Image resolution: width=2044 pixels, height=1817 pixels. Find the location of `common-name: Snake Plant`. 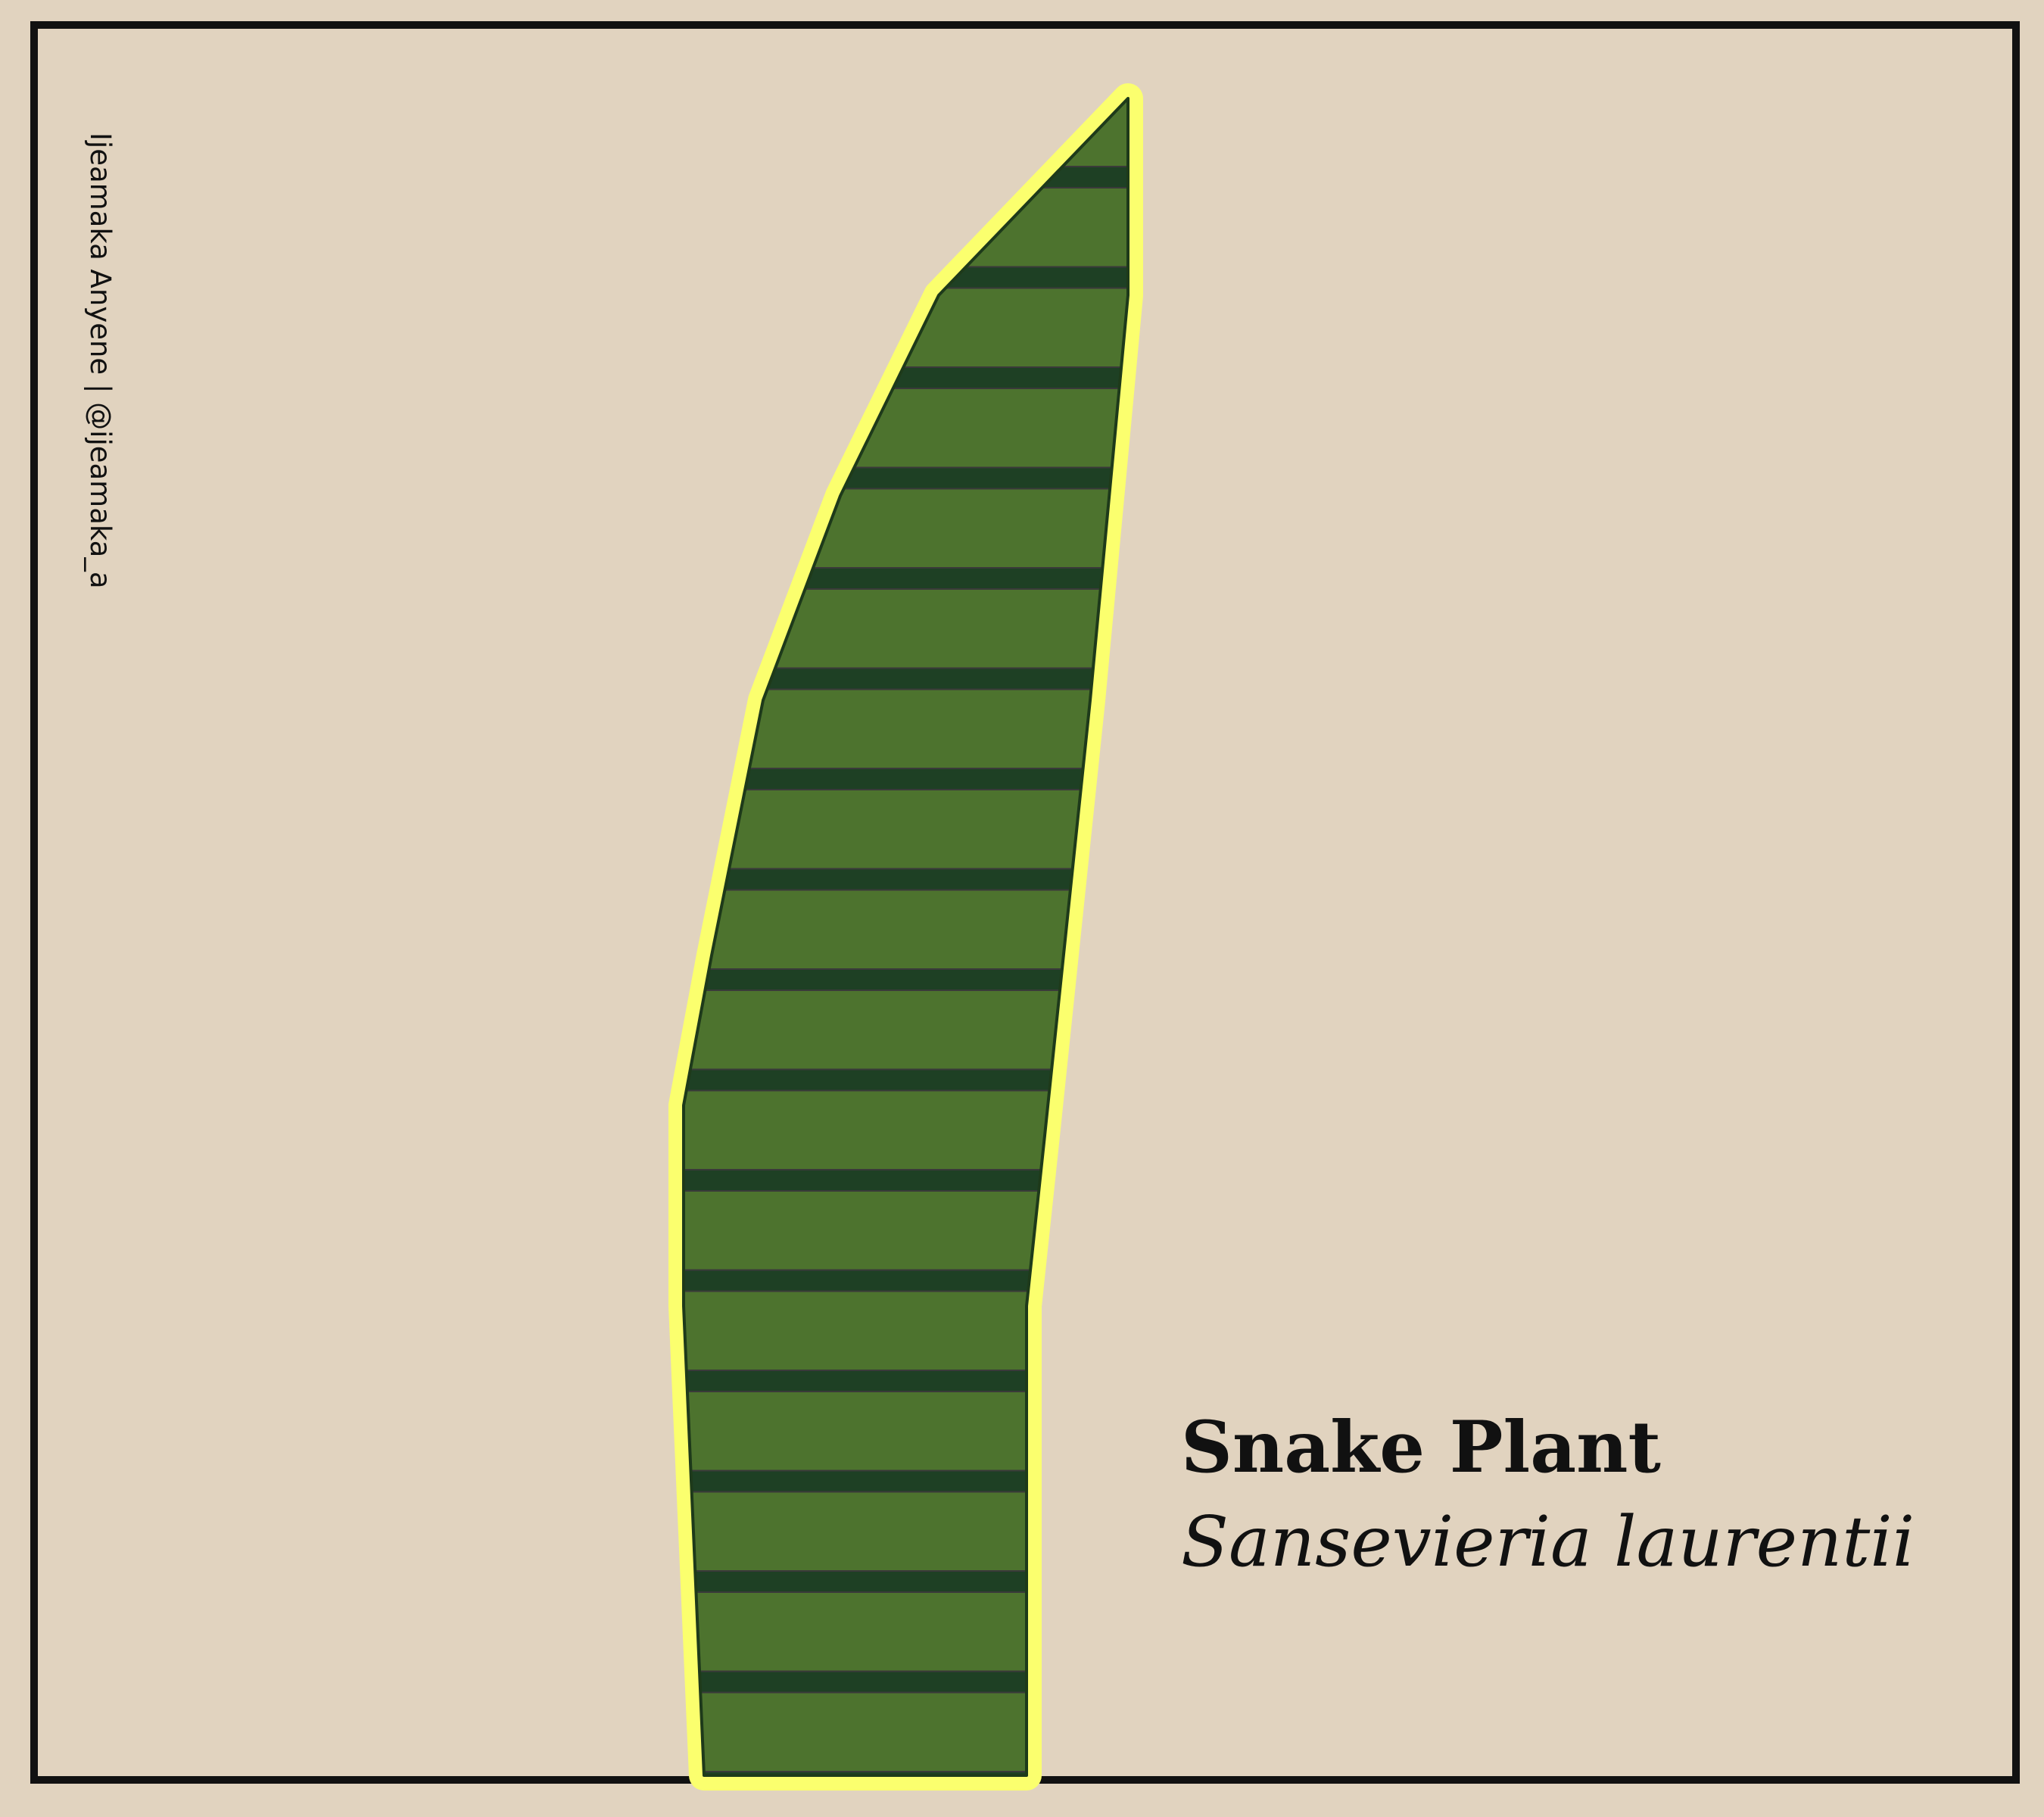

common-name: Snake Plant is located at coordinates (1421, 1447).